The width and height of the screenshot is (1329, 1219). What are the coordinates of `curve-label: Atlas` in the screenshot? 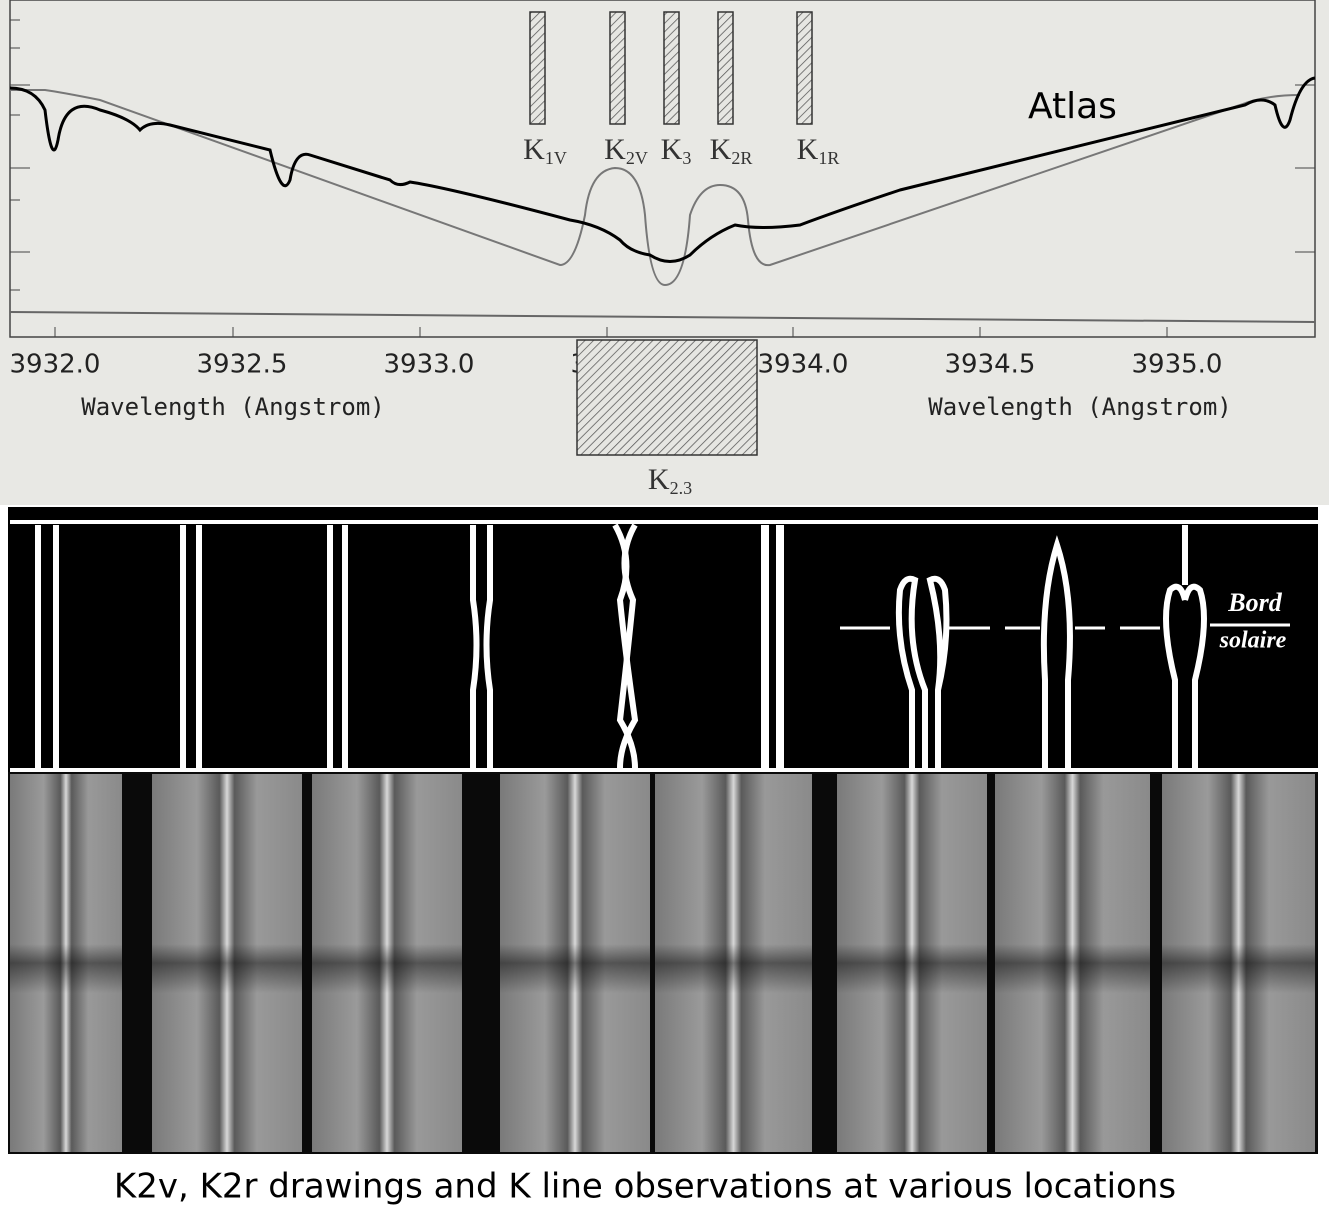 It's located at (1072, 106).